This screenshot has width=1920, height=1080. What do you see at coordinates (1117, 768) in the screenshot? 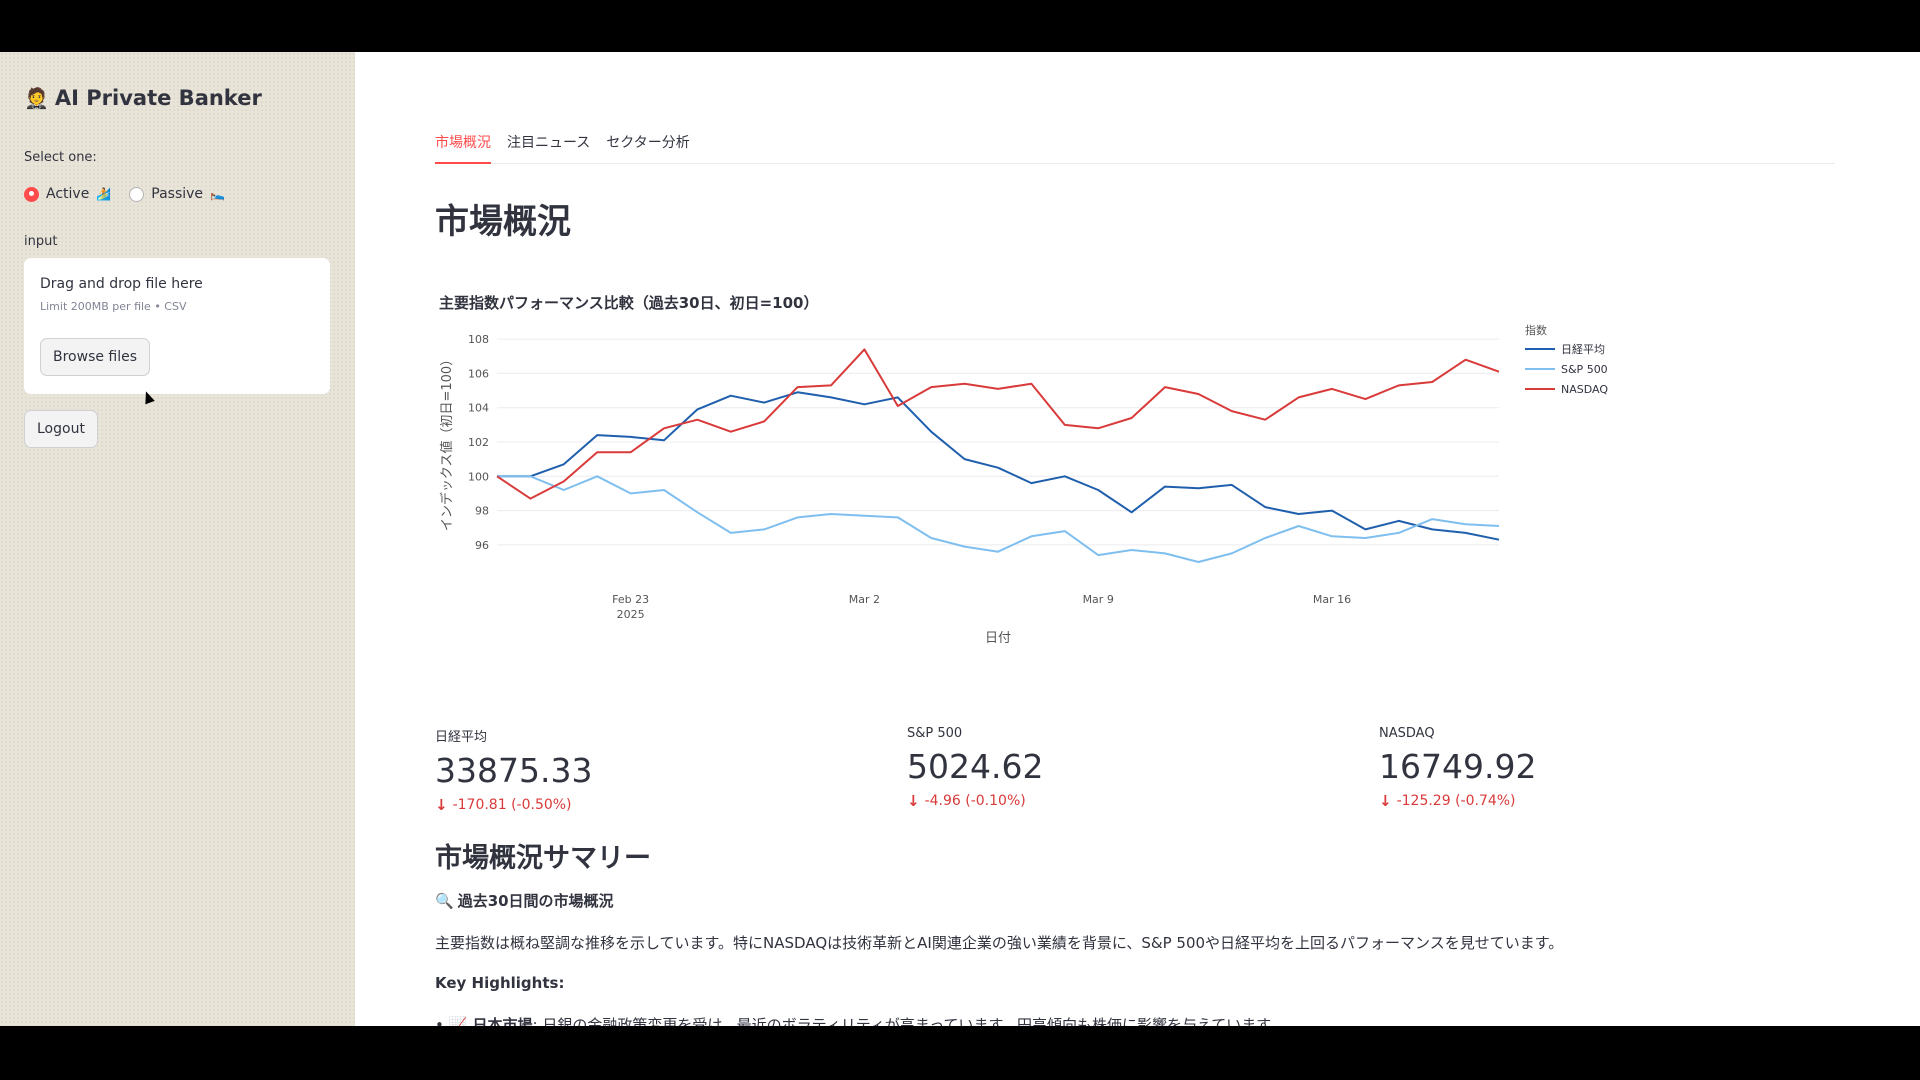
I see `metric-sp500: S&P 500 5024.62 ↓ -4.96 (-0.10%)` at bounding box center [1117, 768].